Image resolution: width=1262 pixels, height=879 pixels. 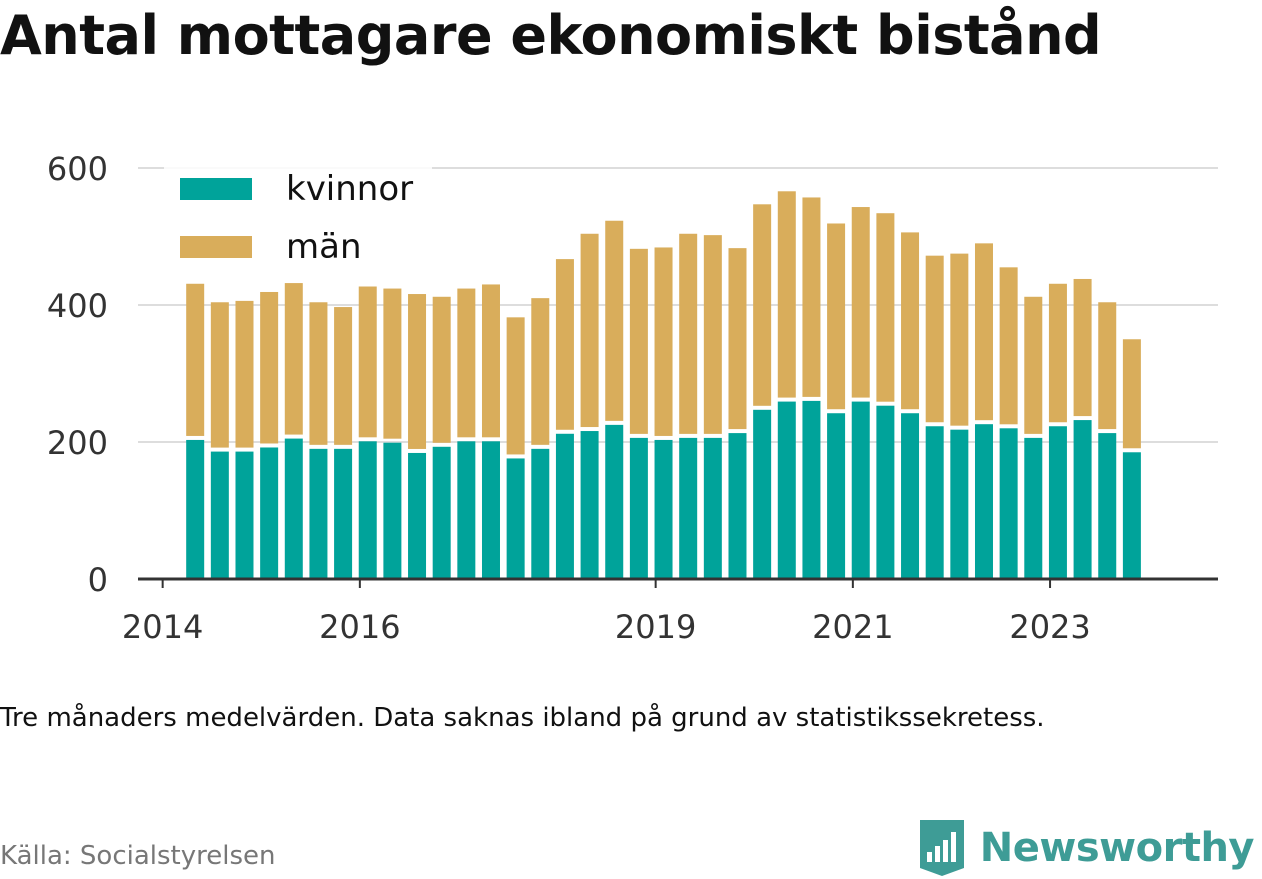 I want to click on y-tick-label: 0, so click(x=98, y=580).